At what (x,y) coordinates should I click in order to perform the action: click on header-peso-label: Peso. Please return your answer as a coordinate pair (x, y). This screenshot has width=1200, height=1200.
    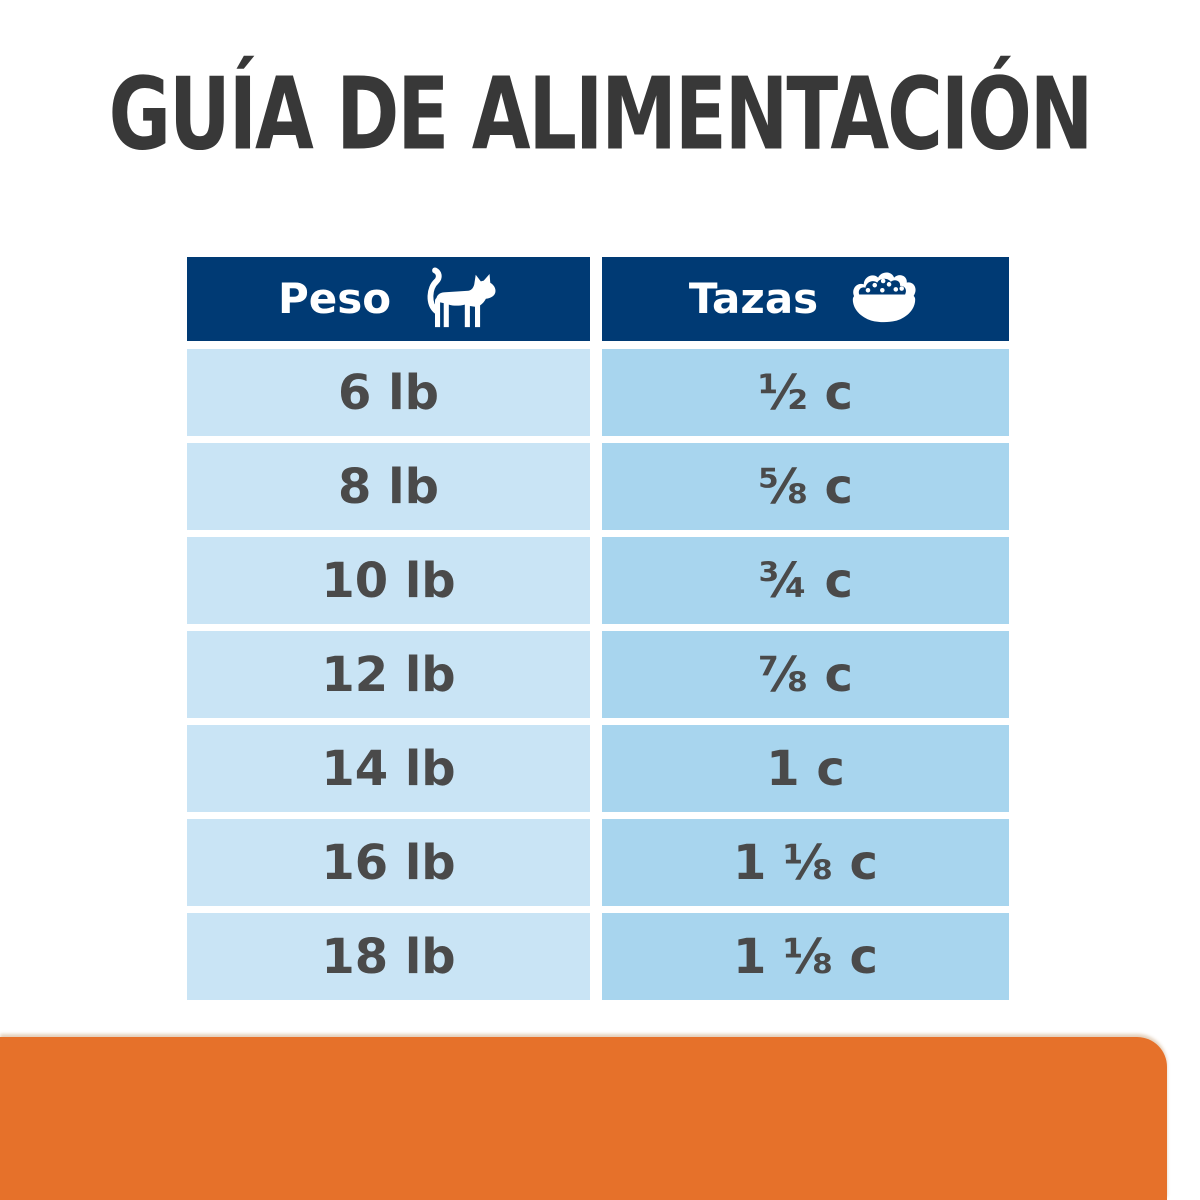
    Looking at the image, I should click on (334, 298).